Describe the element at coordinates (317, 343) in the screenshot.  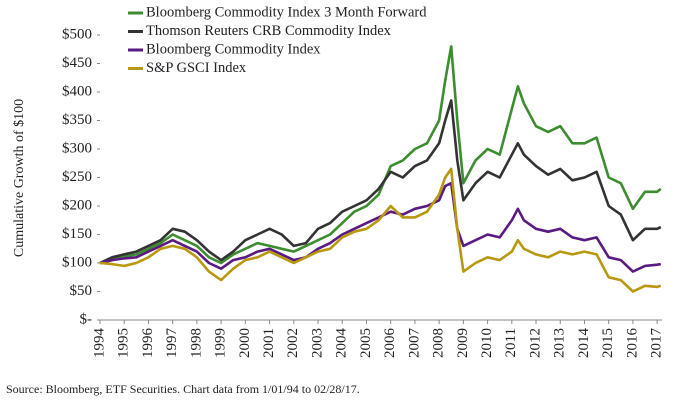
I see `x-tick-label: 2003` at that location.